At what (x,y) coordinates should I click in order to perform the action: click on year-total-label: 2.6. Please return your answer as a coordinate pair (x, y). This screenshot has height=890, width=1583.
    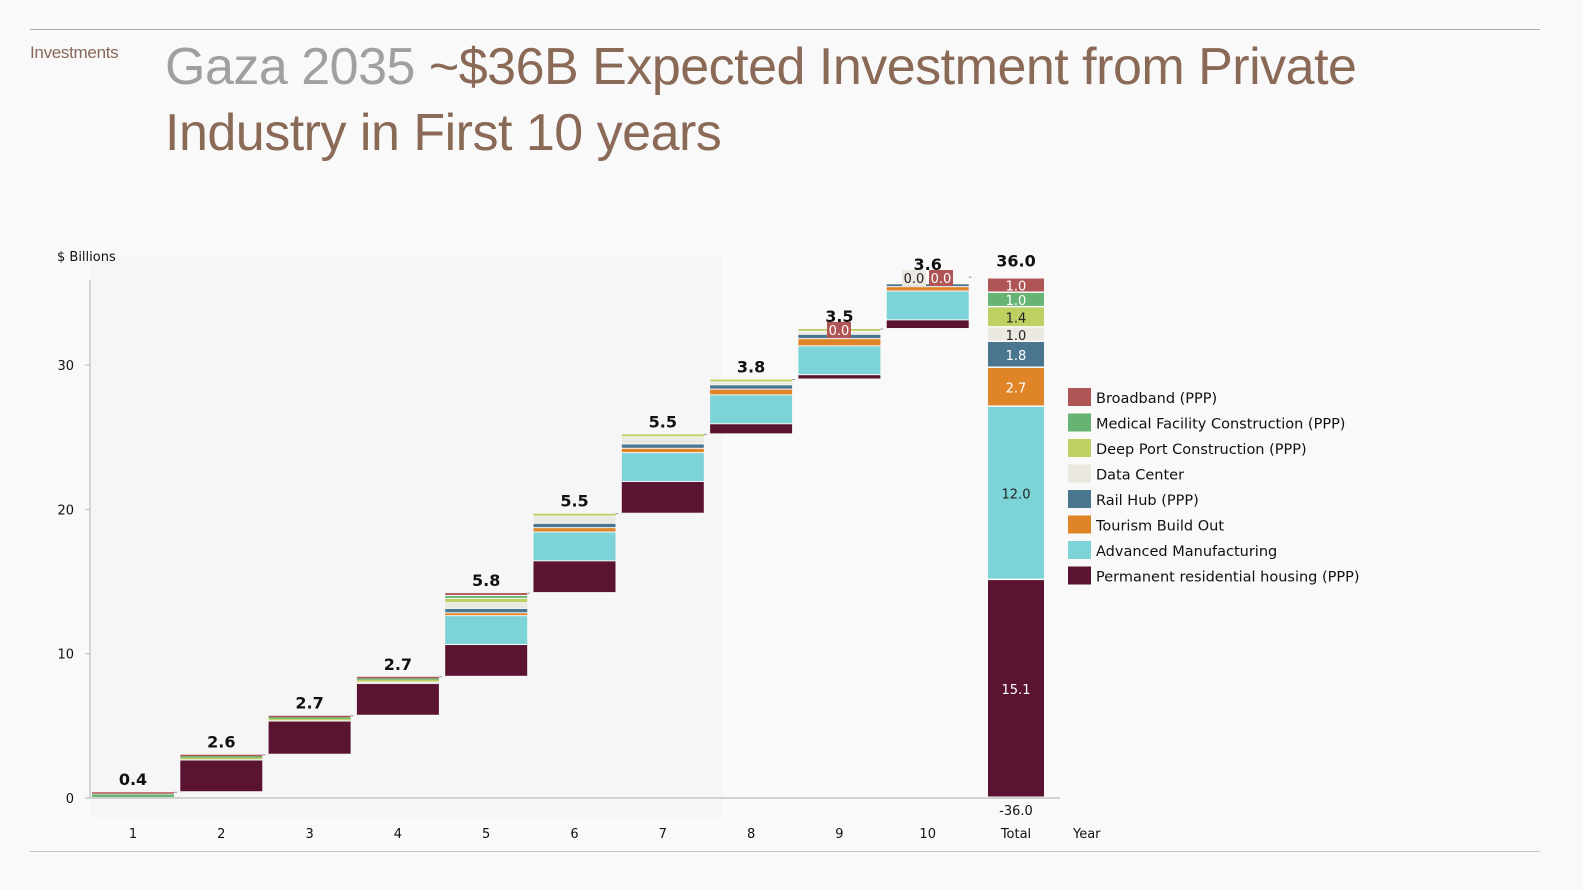
    Looking at the image, I should click on (221, 742).